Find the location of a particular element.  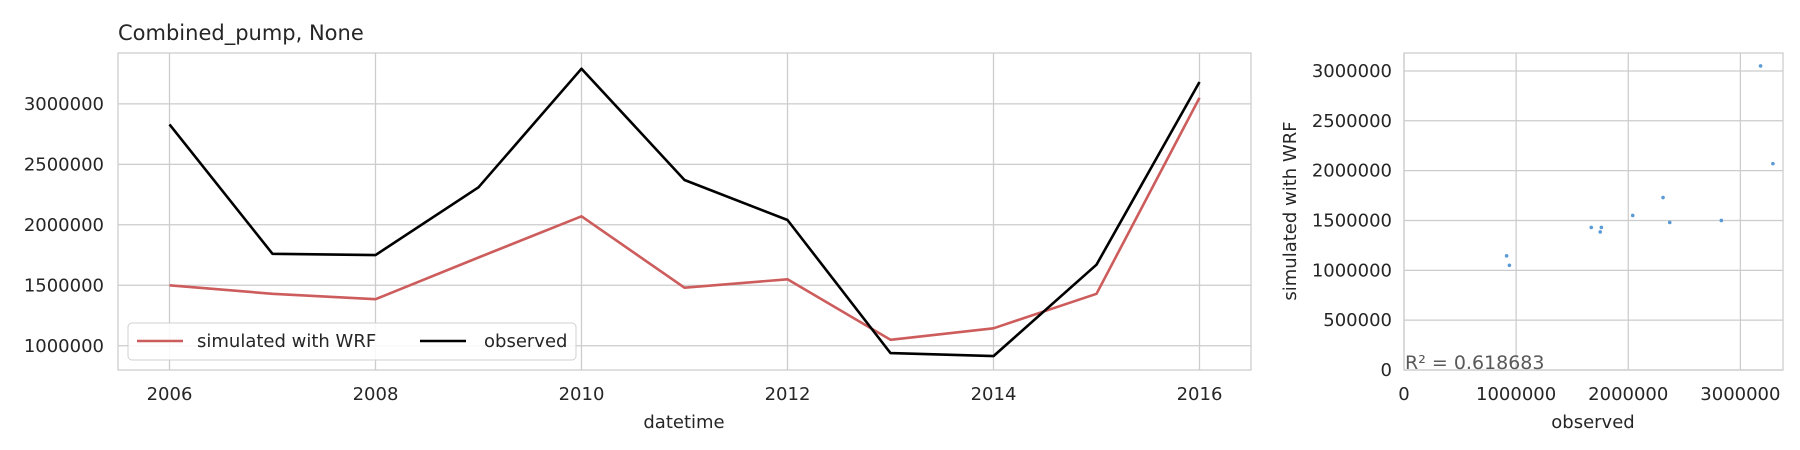

x-tick-label: 2010 is located at coordinates (582, 394).